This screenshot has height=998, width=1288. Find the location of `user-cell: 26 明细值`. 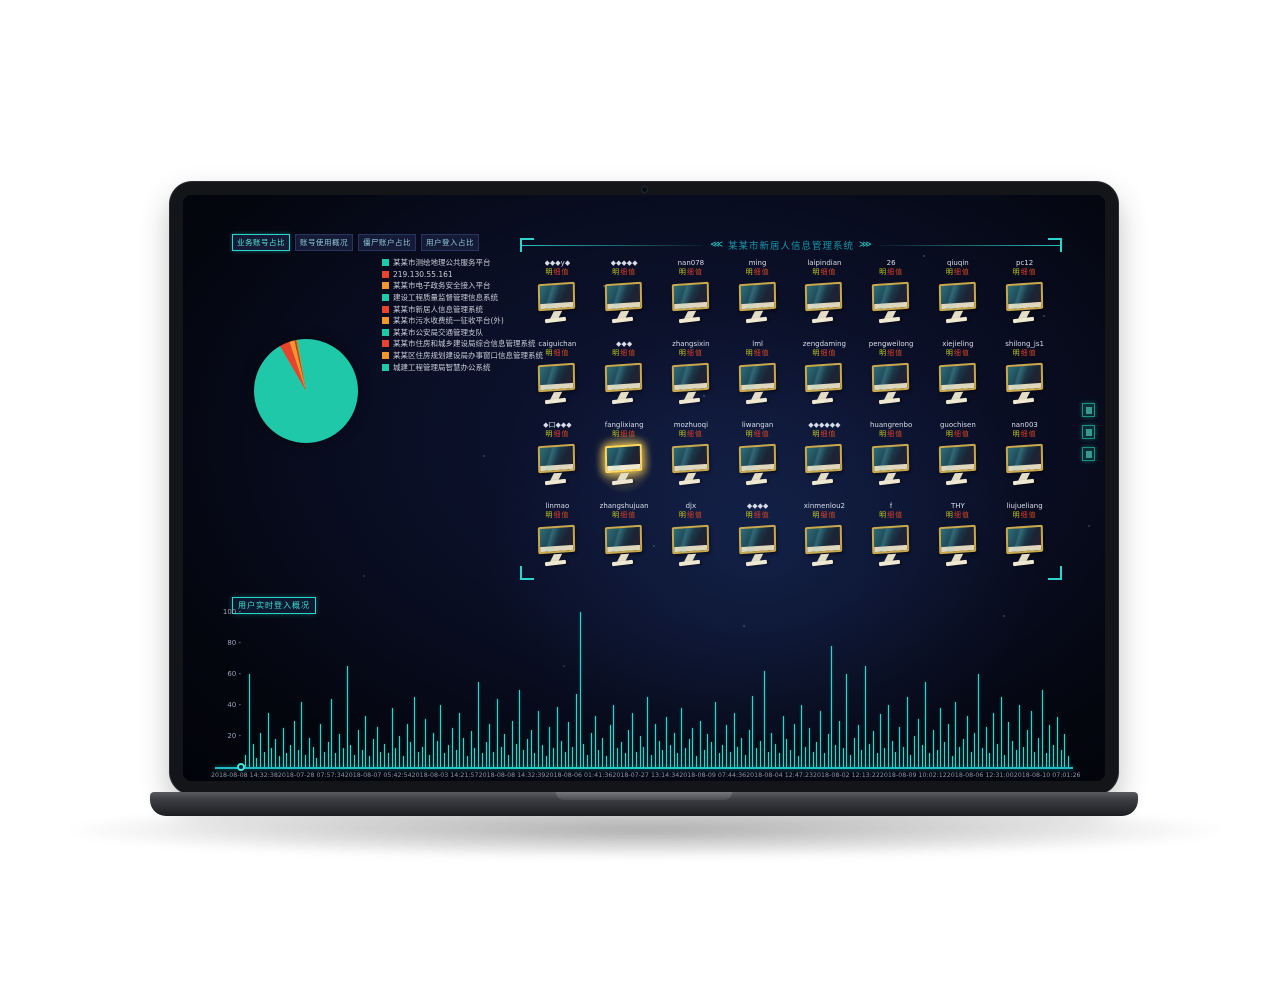

user-cell: 26 明细值 is located at coordinates (891, 294).